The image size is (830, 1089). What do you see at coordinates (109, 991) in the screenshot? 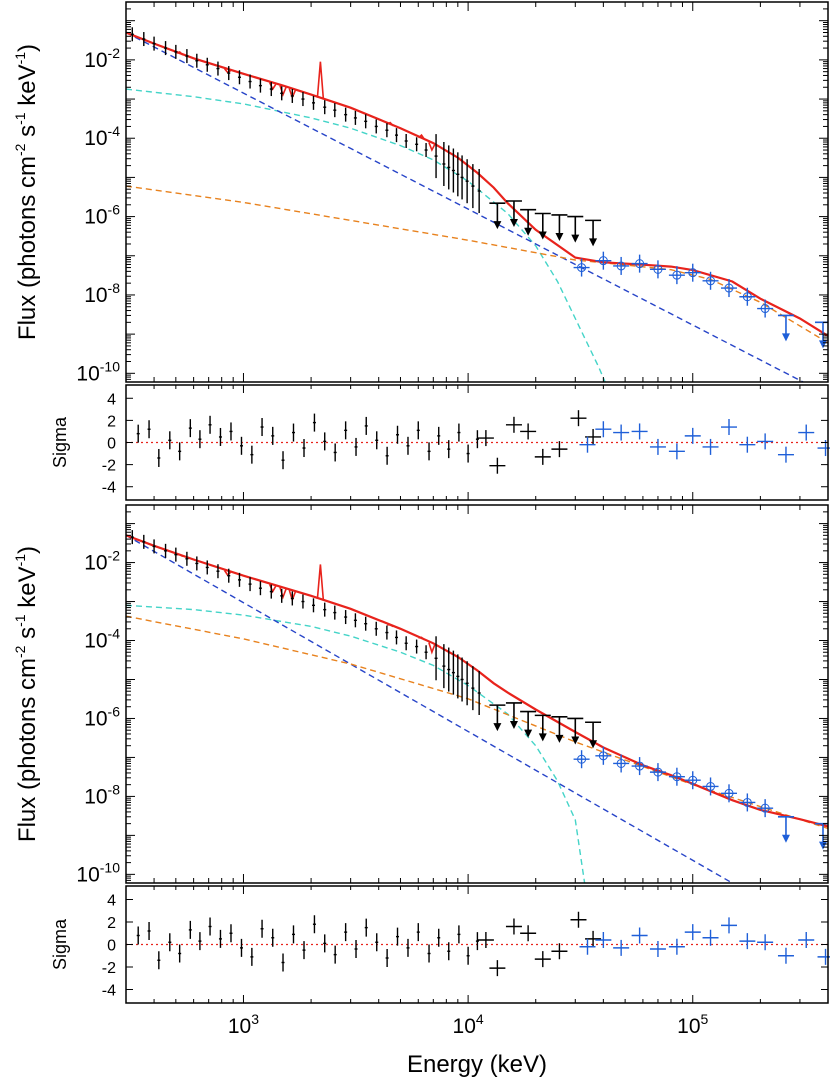
I see `sigma-tick-label: -4` at bounding box center [109, 991].